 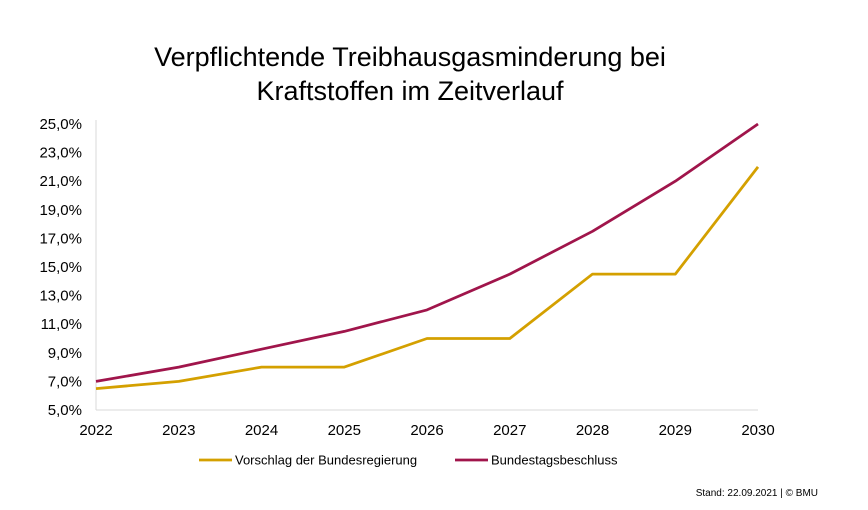 What do you see at coordinates (509, 430) in the screenshot?
I see `x-tick-label: 2027` at bounding box center [509, 430].